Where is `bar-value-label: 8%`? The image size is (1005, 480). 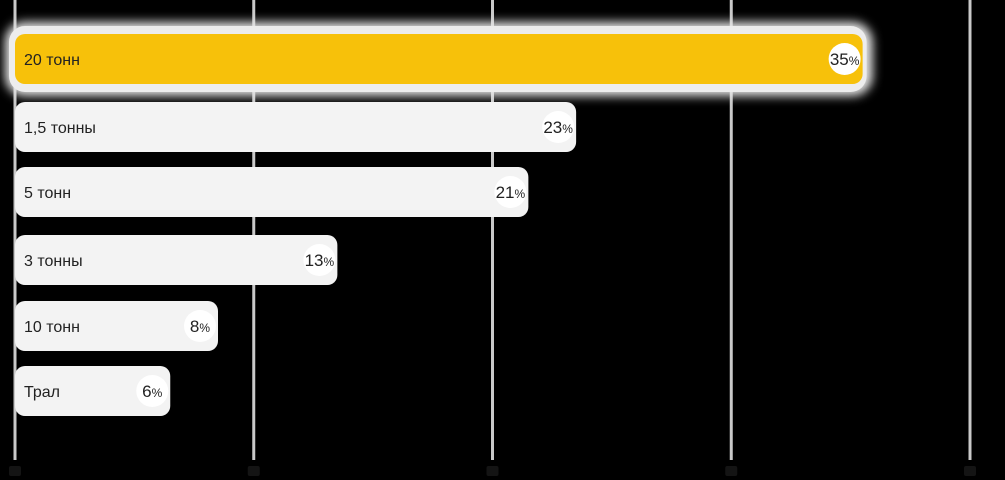 bar-value-label: 8% is located at coordinates (200, 326).